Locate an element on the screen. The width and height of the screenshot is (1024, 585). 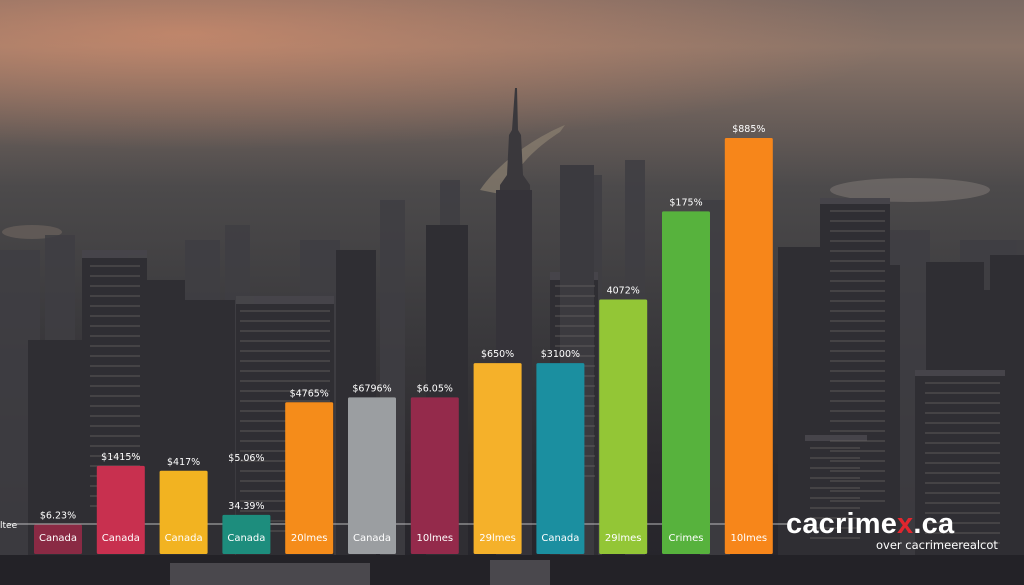
category-label-10: 29lmes is located at coordinates (623, 538).